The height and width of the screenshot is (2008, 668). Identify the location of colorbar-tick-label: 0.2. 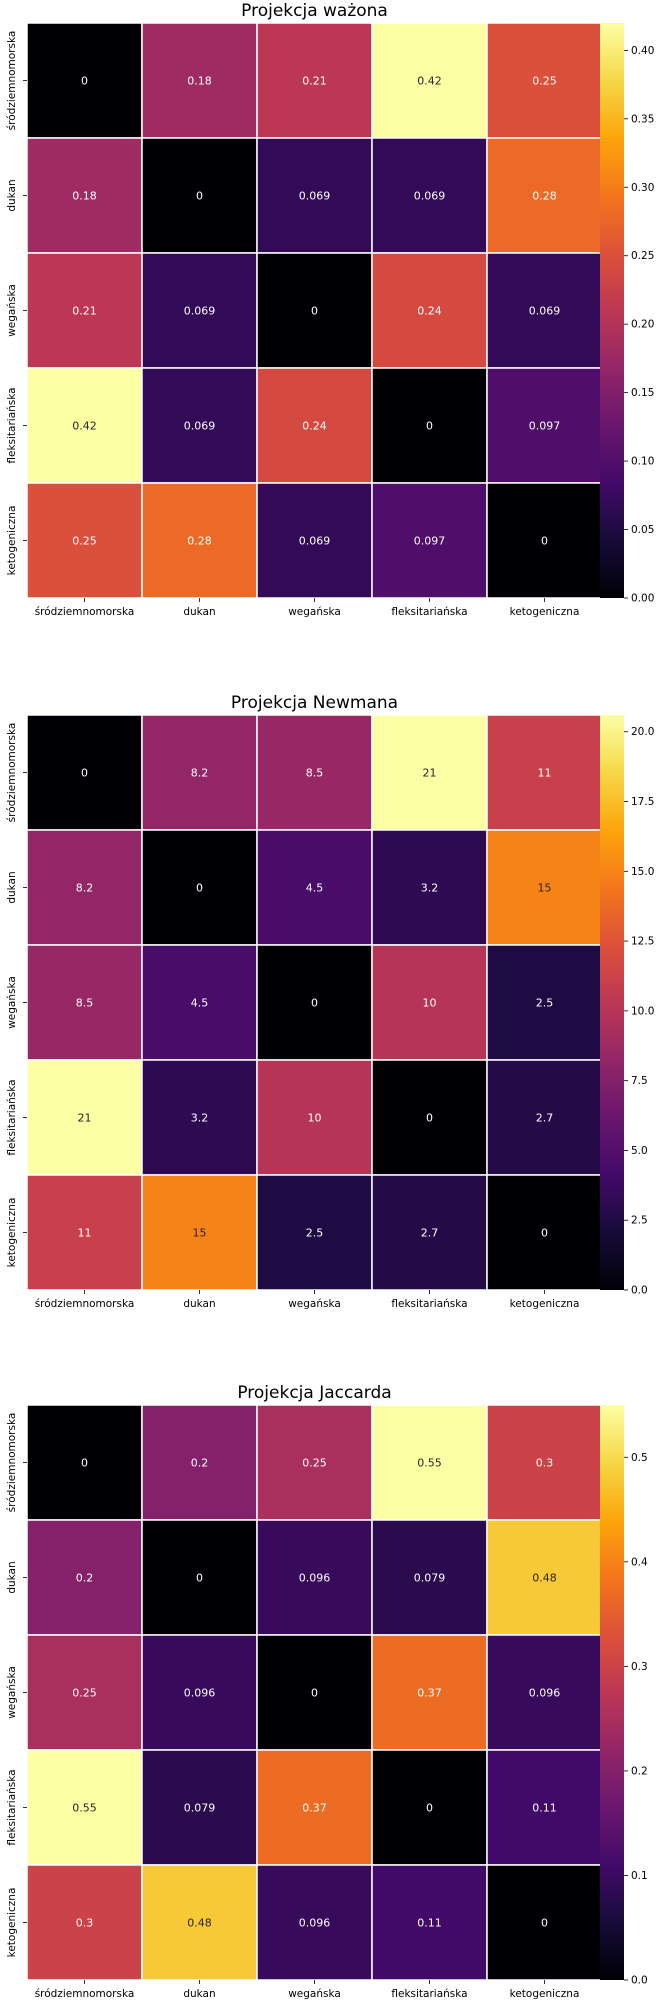
(639, 1771).